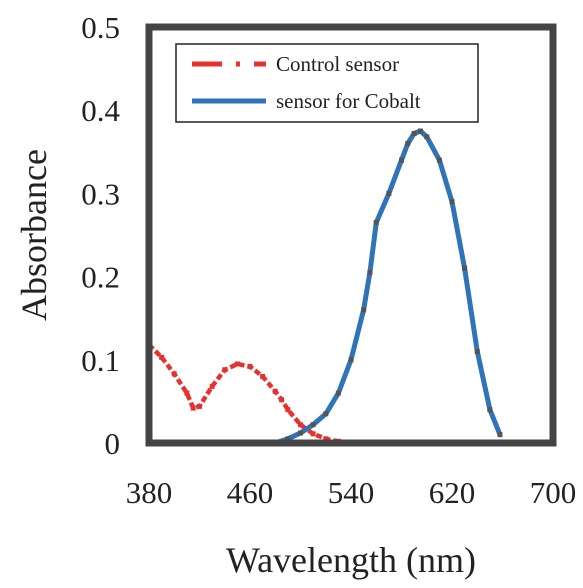 The width and height of the screenshot is (583, 588). What do you see at coordinates (348, 101) in the screenshot?
I see `legend-label-cobalt: sensor for Cobalt` at bounding box center [348, 101].